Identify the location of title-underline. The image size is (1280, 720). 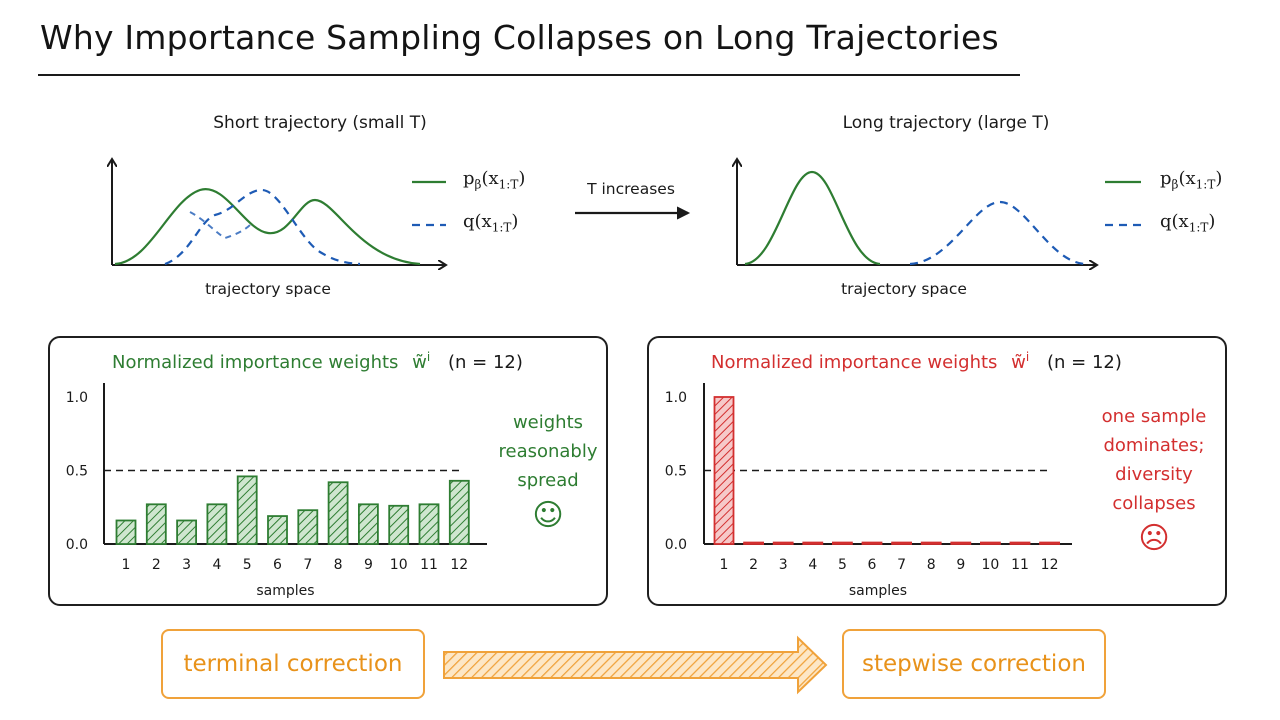
(529, 75).